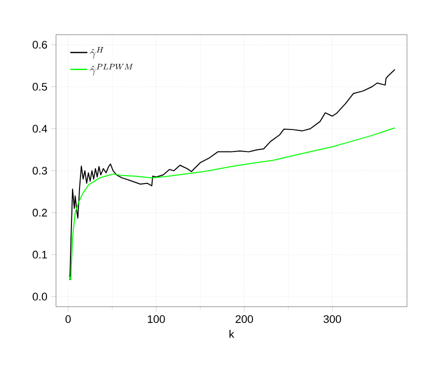  What do you see at coordinates (231, 334) in the screenshot?
I see `x-axis-title: k` at bounding box center [231, 334].